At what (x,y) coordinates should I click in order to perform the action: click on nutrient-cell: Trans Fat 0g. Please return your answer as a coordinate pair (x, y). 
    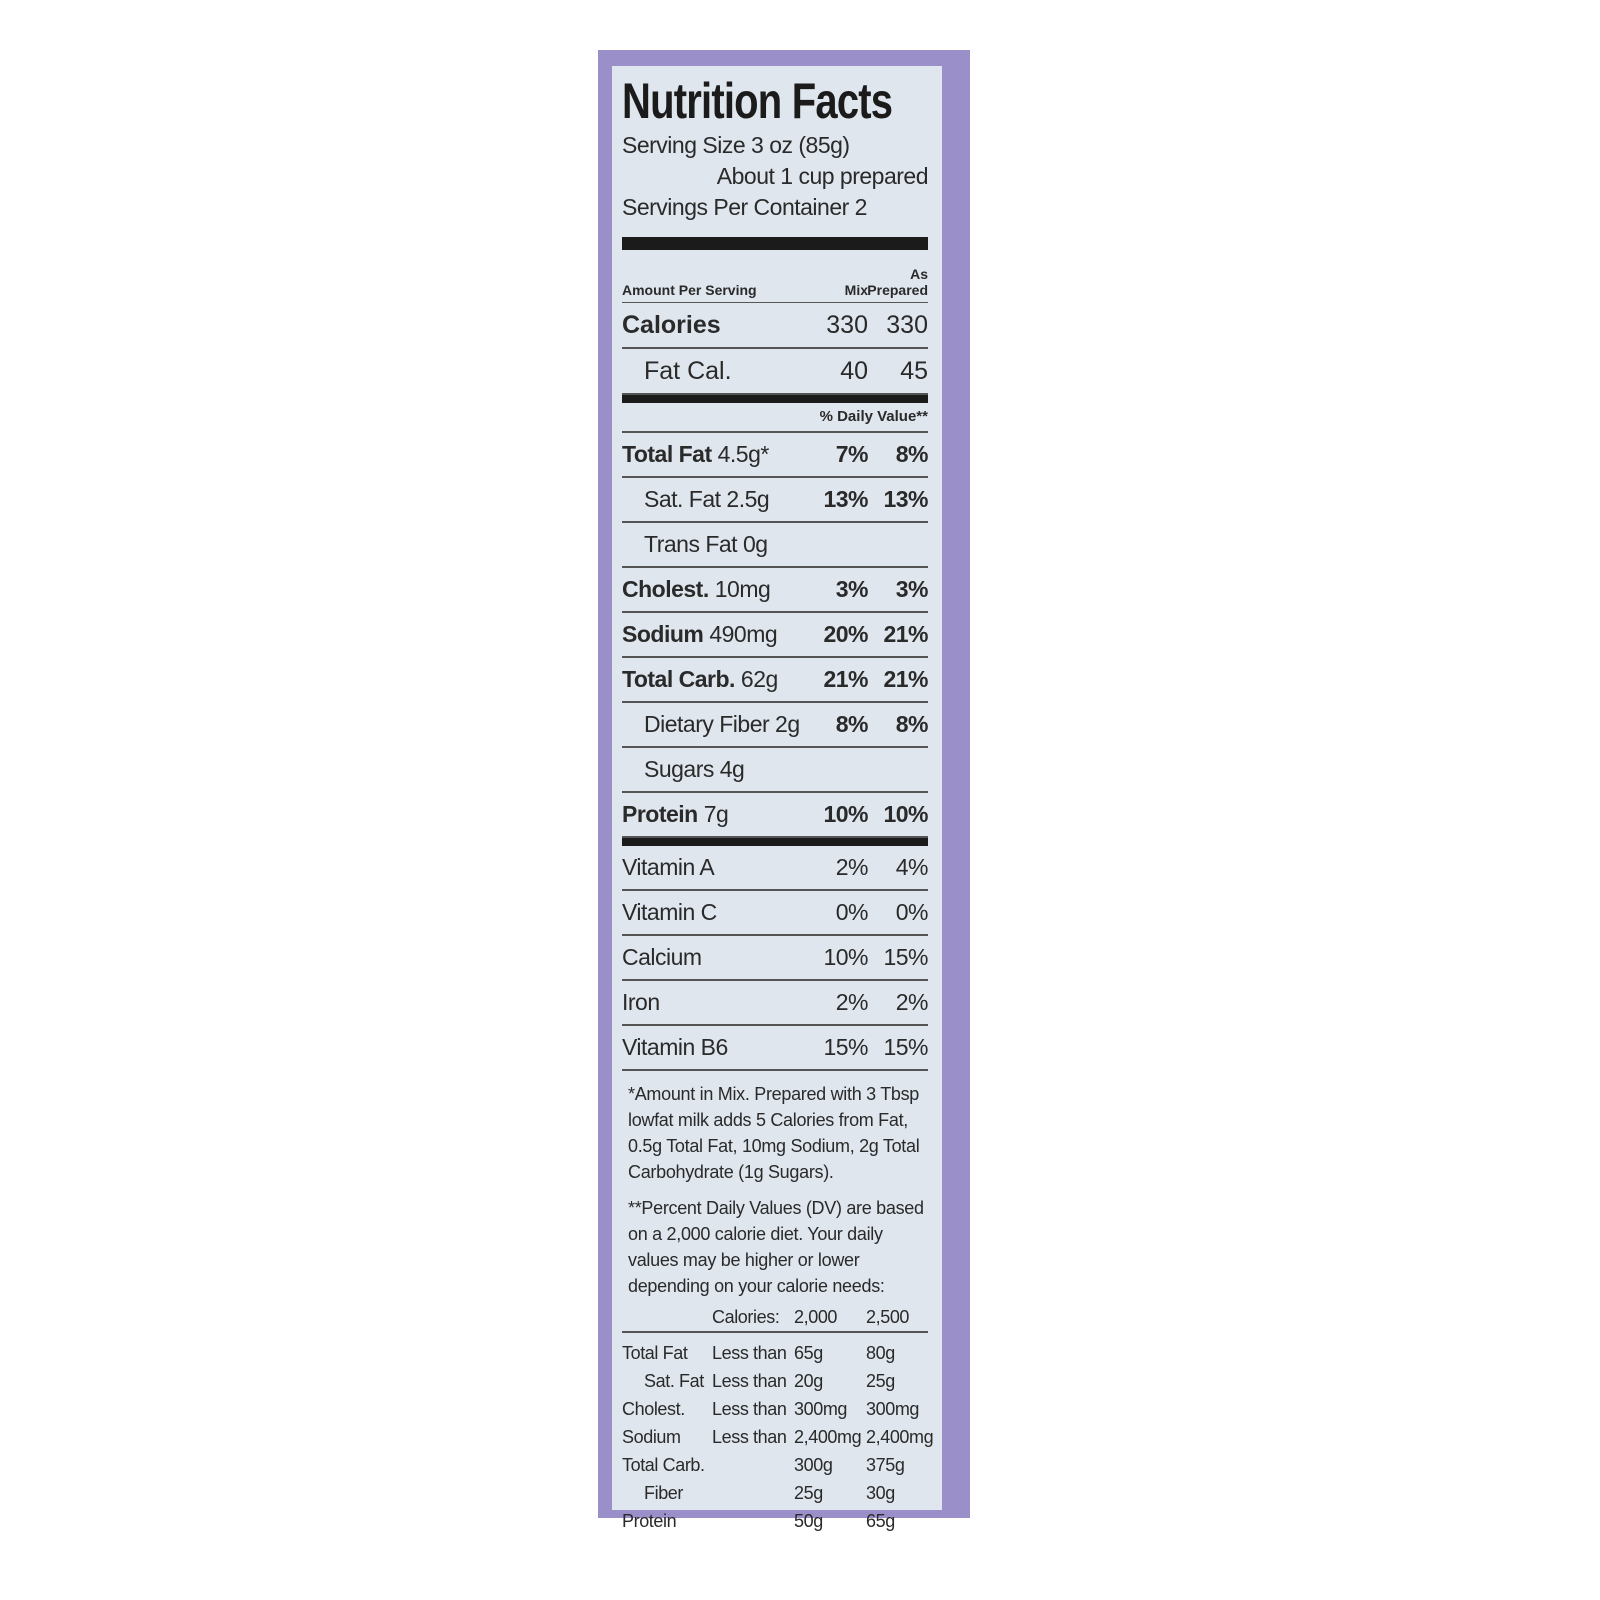
    Looking at the image, I should click on (715, 544).